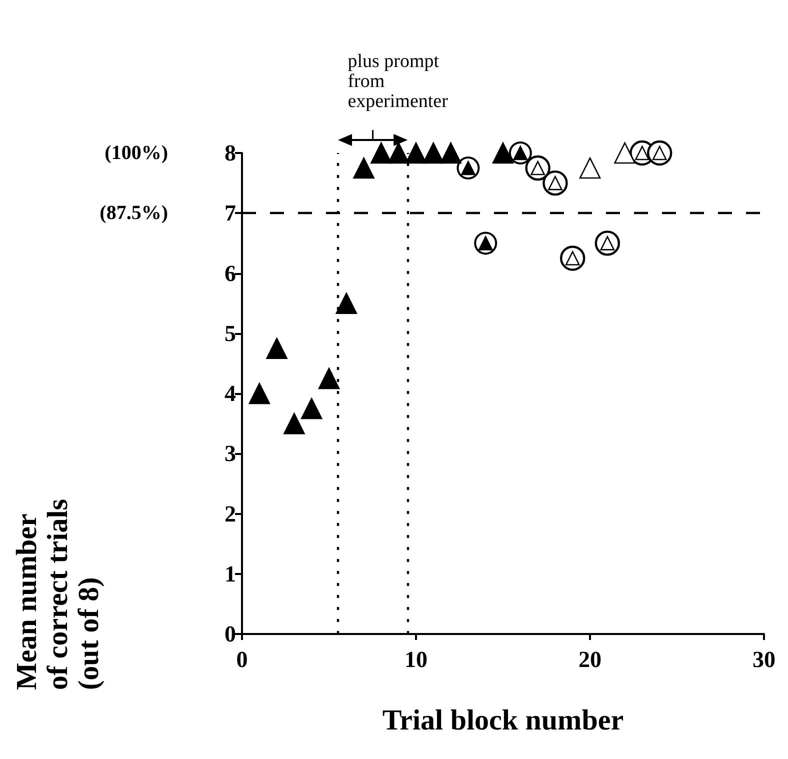 This screenshot has height=759, width=788. What do you see at coordinates (230, 213) in the screenshot?
I see `y-tick-label: 7` at bounding box center [230, 213].